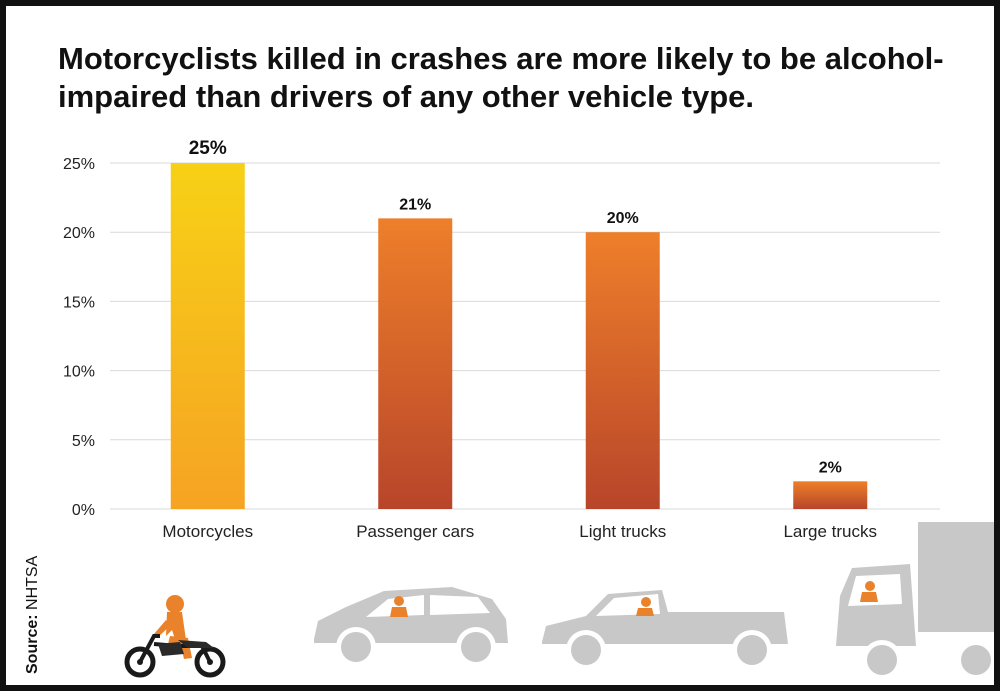  What do you see at coordinates (32, 644) in the screenshot?
I see `source-label: Source:` at bounding box center [32, 644].